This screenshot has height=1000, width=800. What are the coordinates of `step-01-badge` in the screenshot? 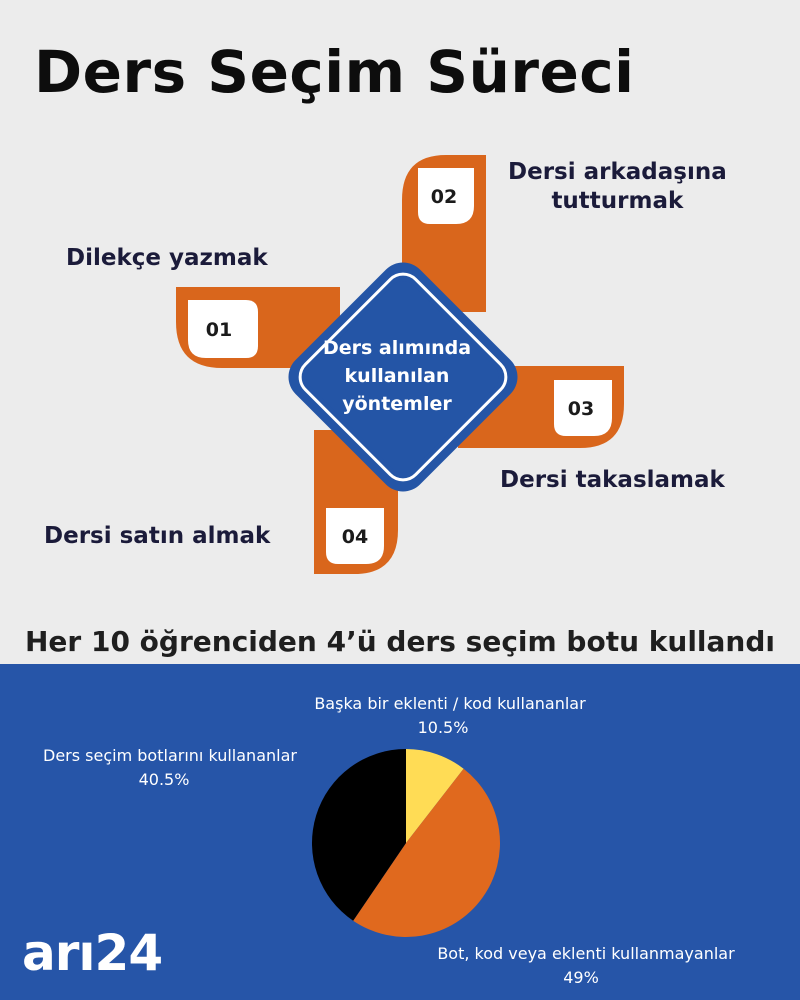 It's located at (223, 329).